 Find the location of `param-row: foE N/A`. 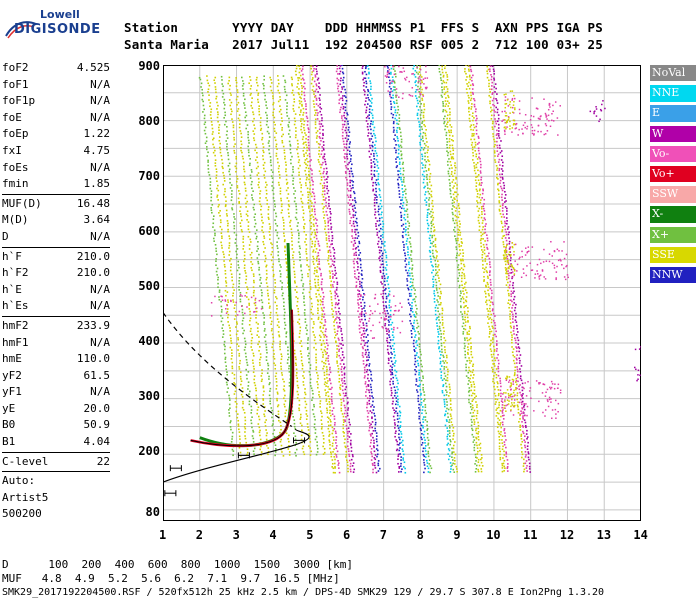

param-row: foE N/A is located at coordinates (56, 118).